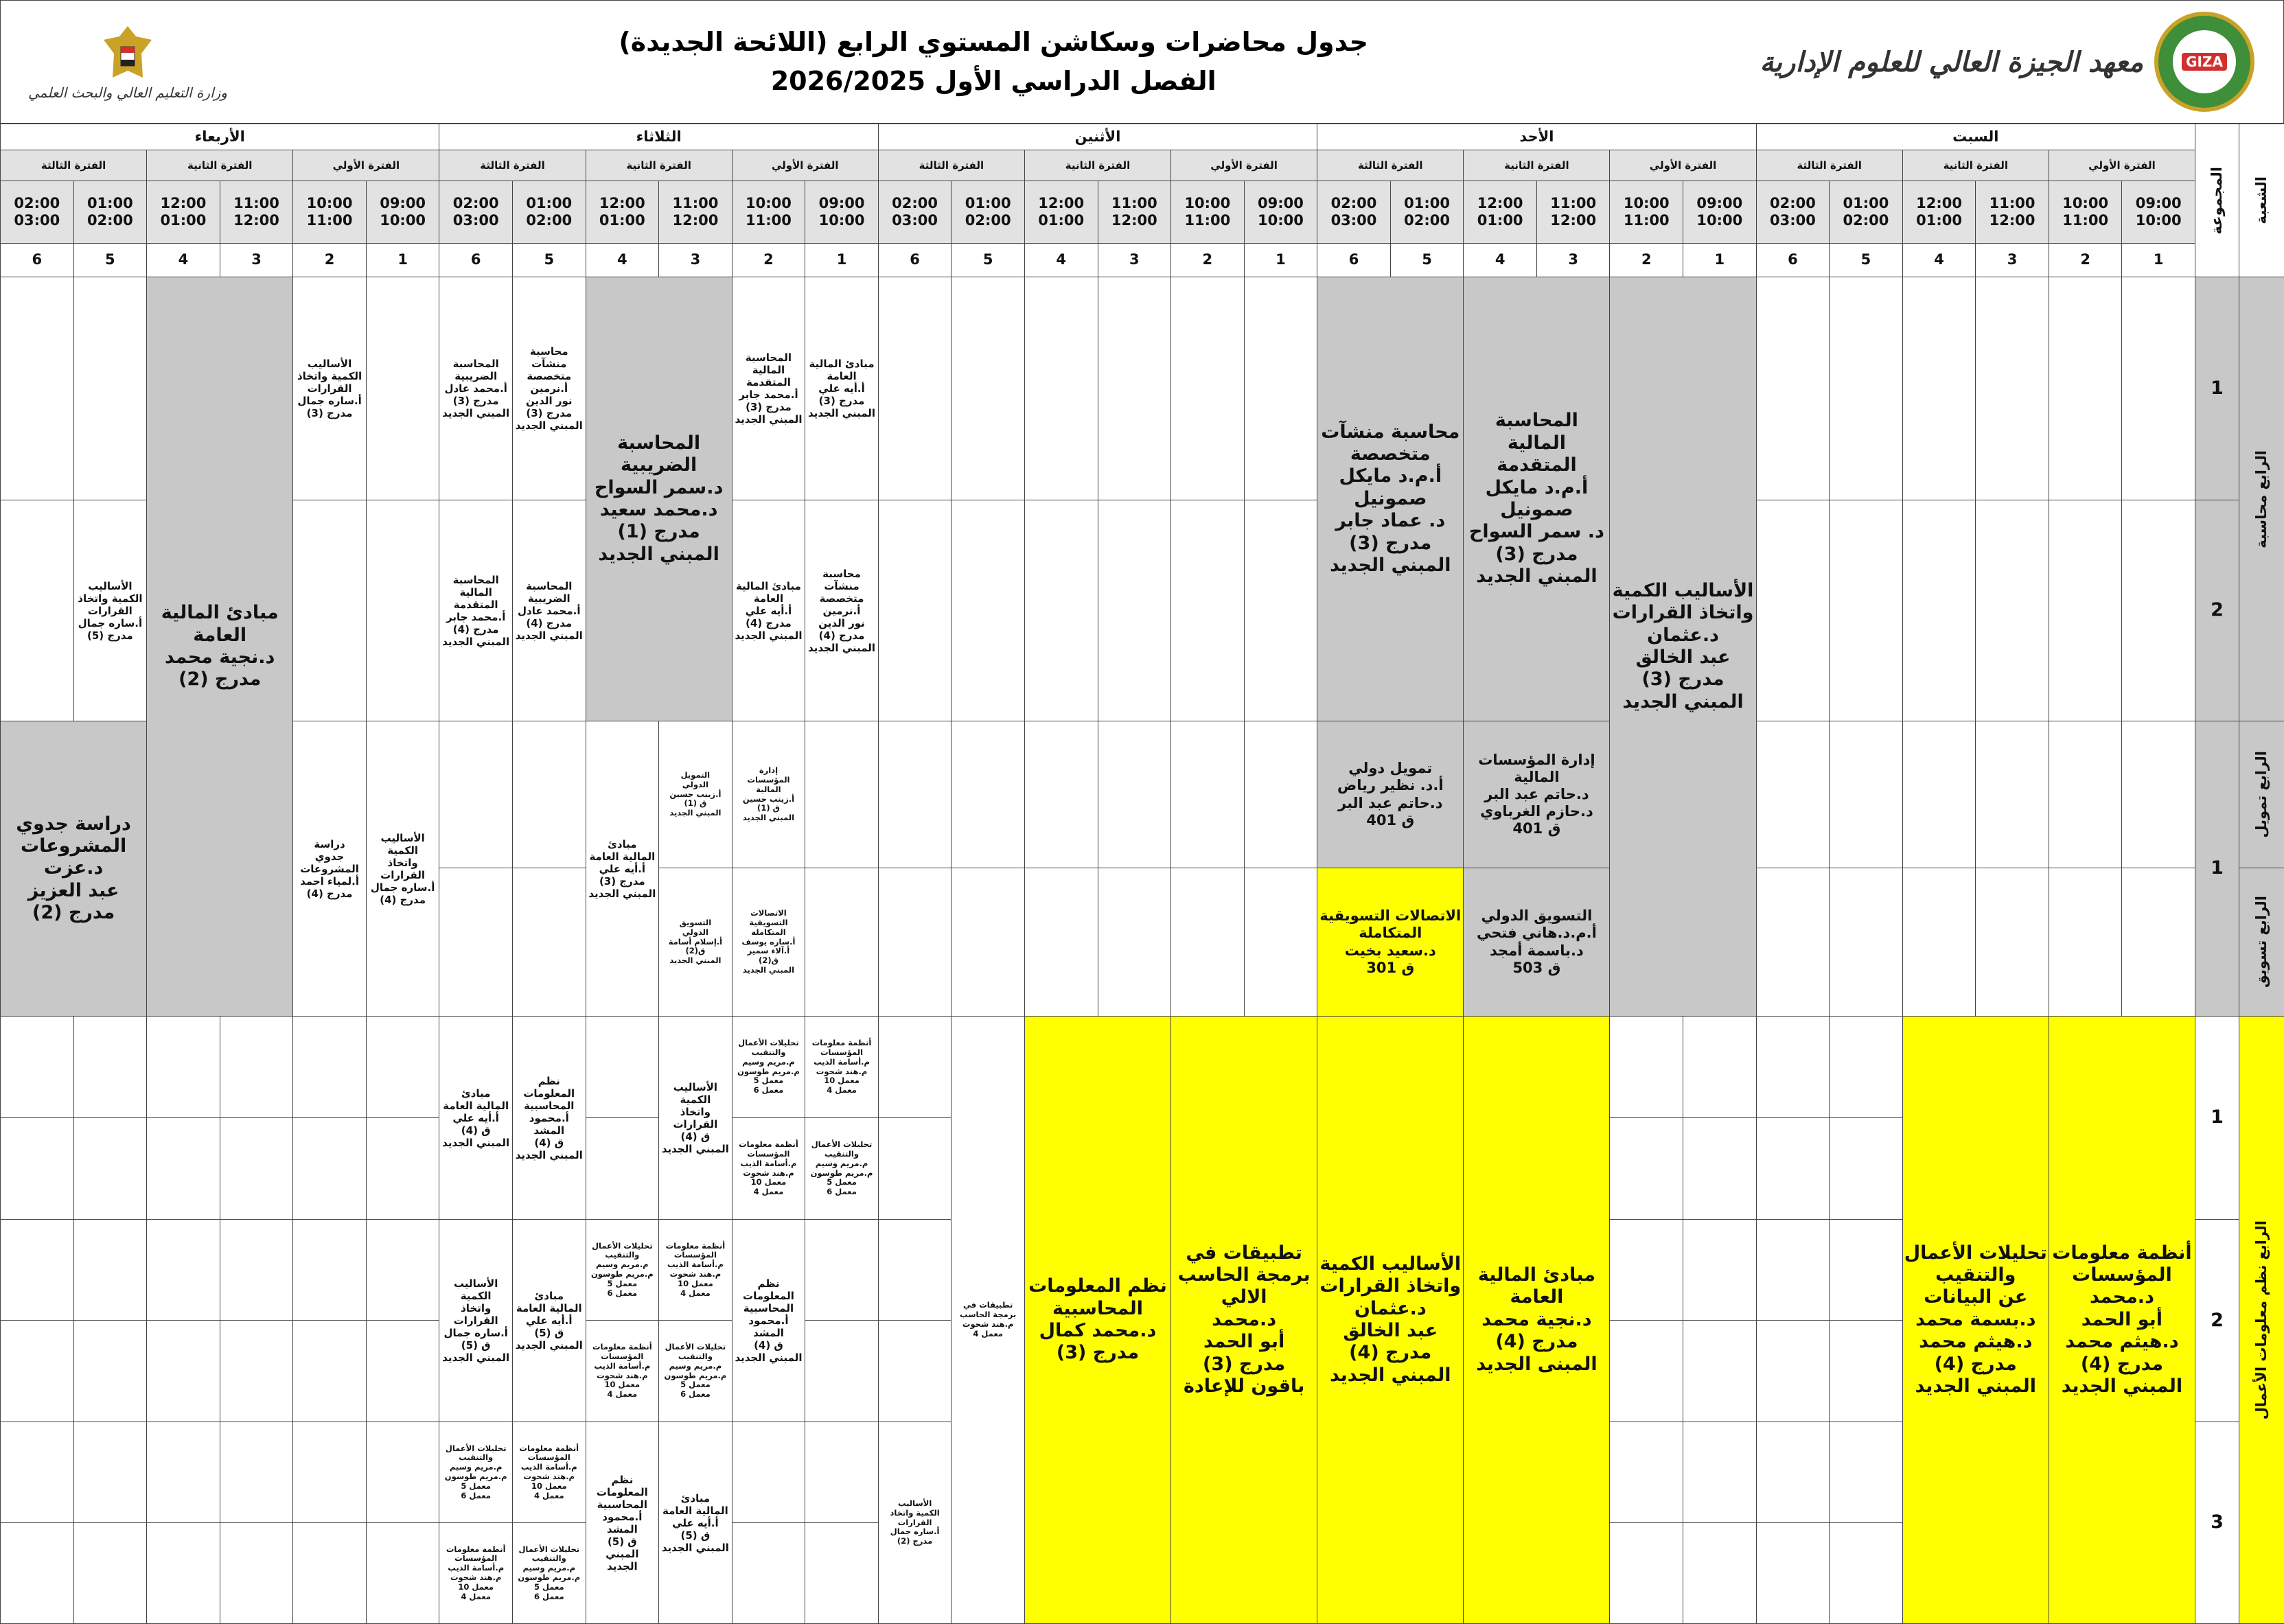  I want to click on day-name: الأحد, so click(1536, 136).